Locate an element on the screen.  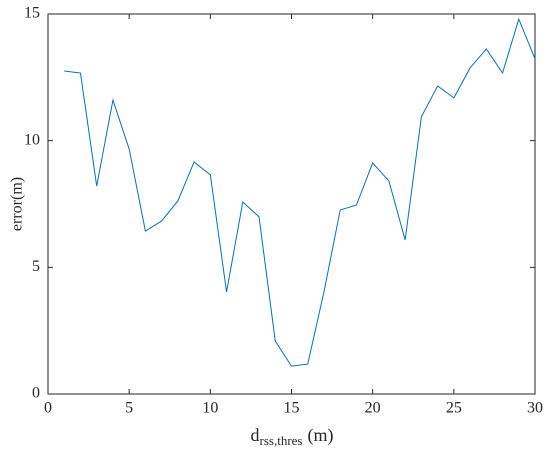
x-axis-label: drss,thres (m) is located at coordinates (292, 436).